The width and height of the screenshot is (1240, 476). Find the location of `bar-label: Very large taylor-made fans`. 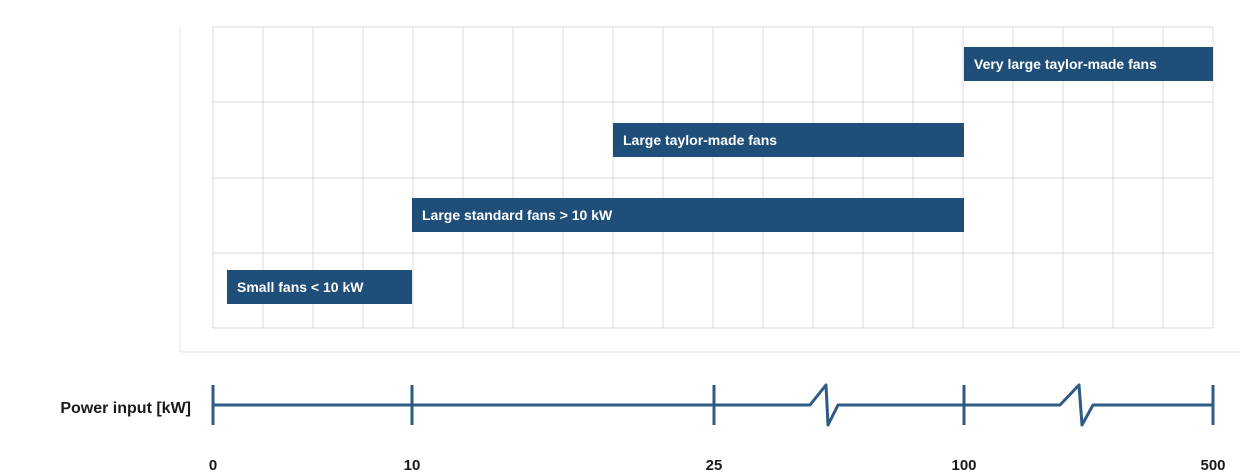

bar-label: Very large taylor-made fans is located at coordinates (1065, 64).